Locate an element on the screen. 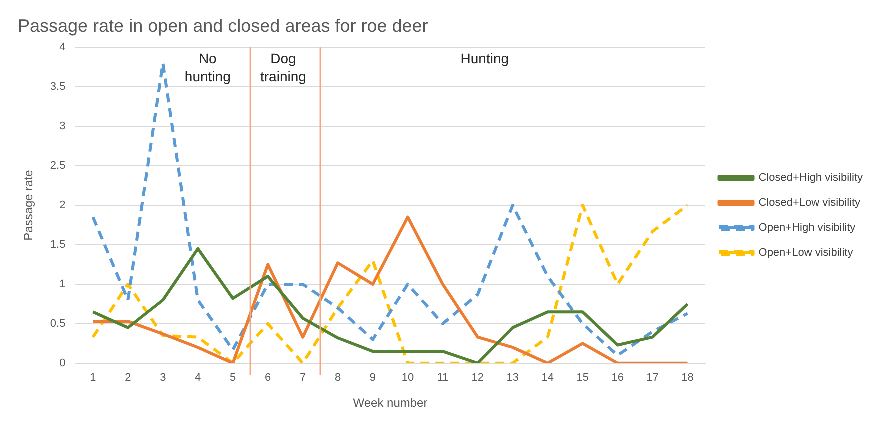 Image resolution: width=891 pixels, height=427 pixels. x-tick-label: 14 is located at coordinates (548, 378).